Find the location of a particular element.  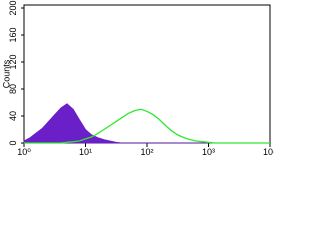

y-tick-label: 120 is located at coordinates (13, 61).